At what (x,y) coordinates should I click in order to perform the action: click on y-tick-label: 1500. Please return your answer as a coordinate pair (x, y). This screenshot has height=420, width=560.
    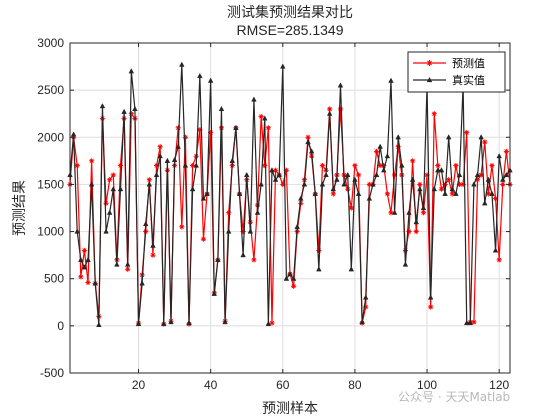
    Looking at the image, I should click on (50, 184).